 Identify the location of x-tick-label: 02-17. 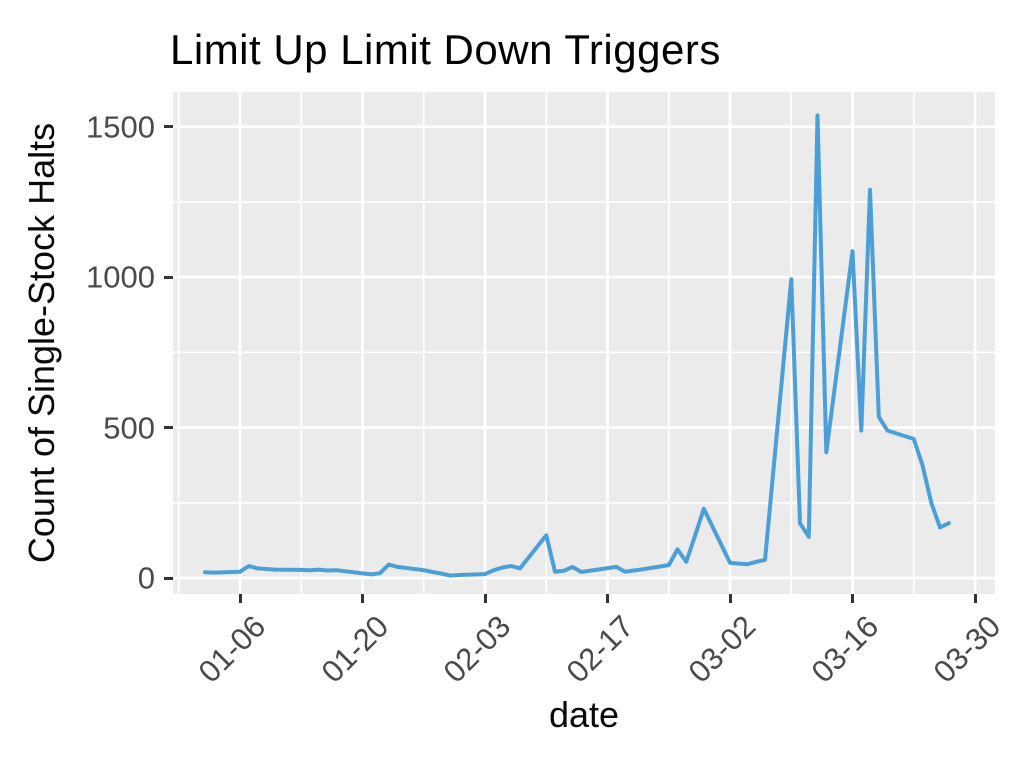
(599, 649).